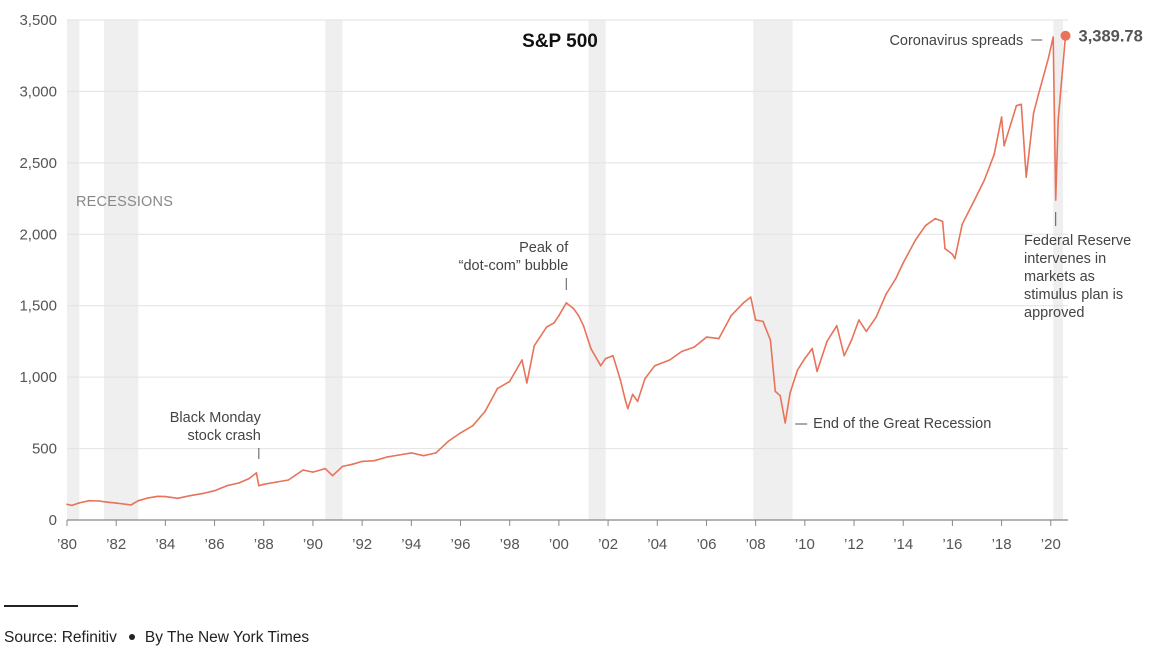  What do you see at coordinates (38, 234) in the screenshot?
I see `y-tick-label: 2,000` at bounding box center [38, 234].